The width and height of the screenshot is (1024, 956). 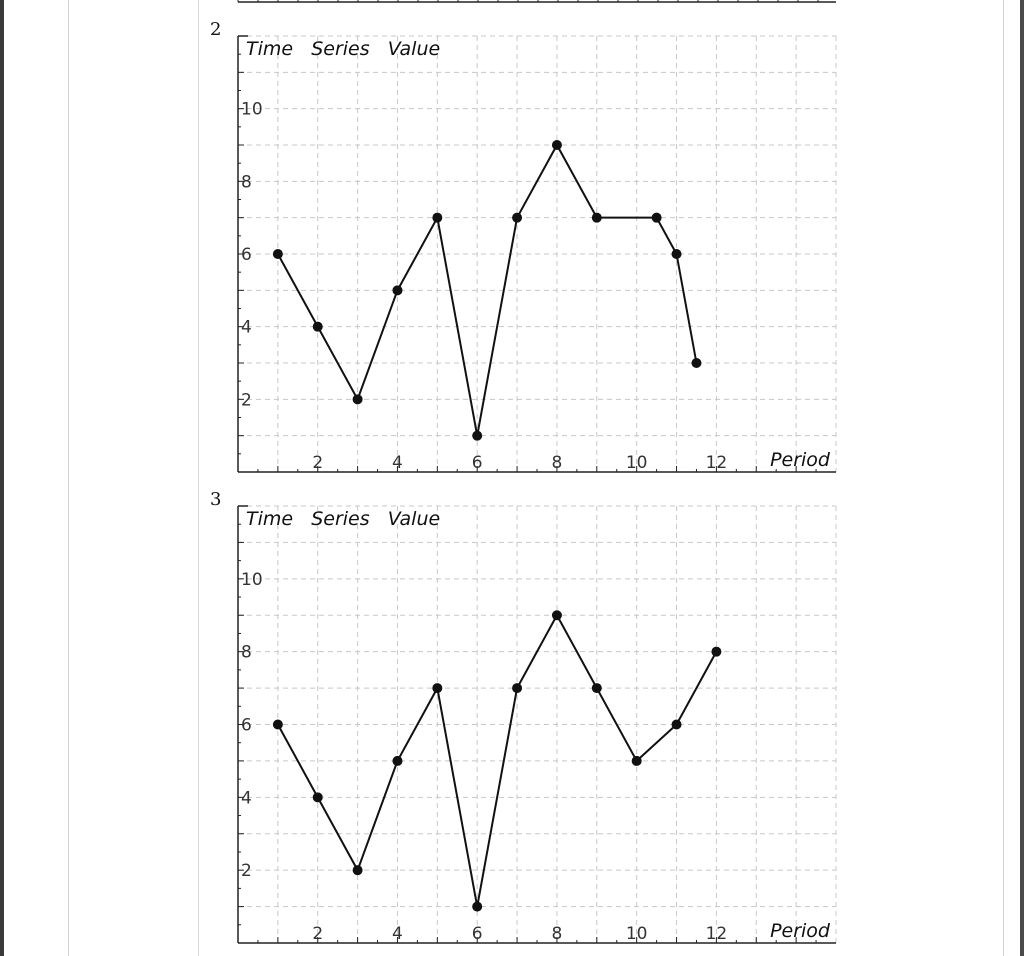 I want to click on previous-chart-axis-remnant, so click(x=536, y=1).